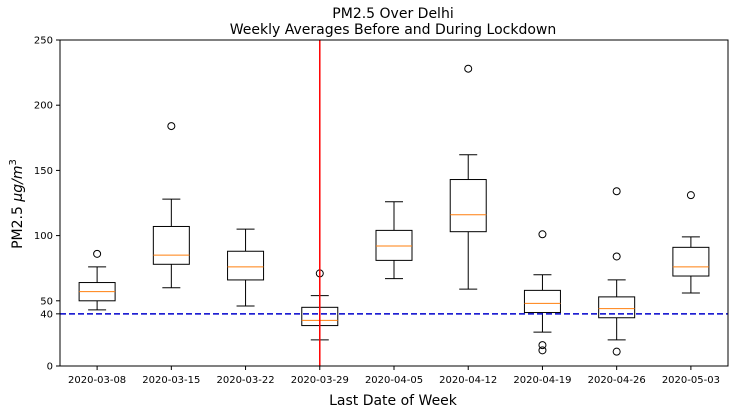  Describe the element at coordinates (18, 183) in the screenshot. I see `y-axis-label-unit: μg/m` at that location.